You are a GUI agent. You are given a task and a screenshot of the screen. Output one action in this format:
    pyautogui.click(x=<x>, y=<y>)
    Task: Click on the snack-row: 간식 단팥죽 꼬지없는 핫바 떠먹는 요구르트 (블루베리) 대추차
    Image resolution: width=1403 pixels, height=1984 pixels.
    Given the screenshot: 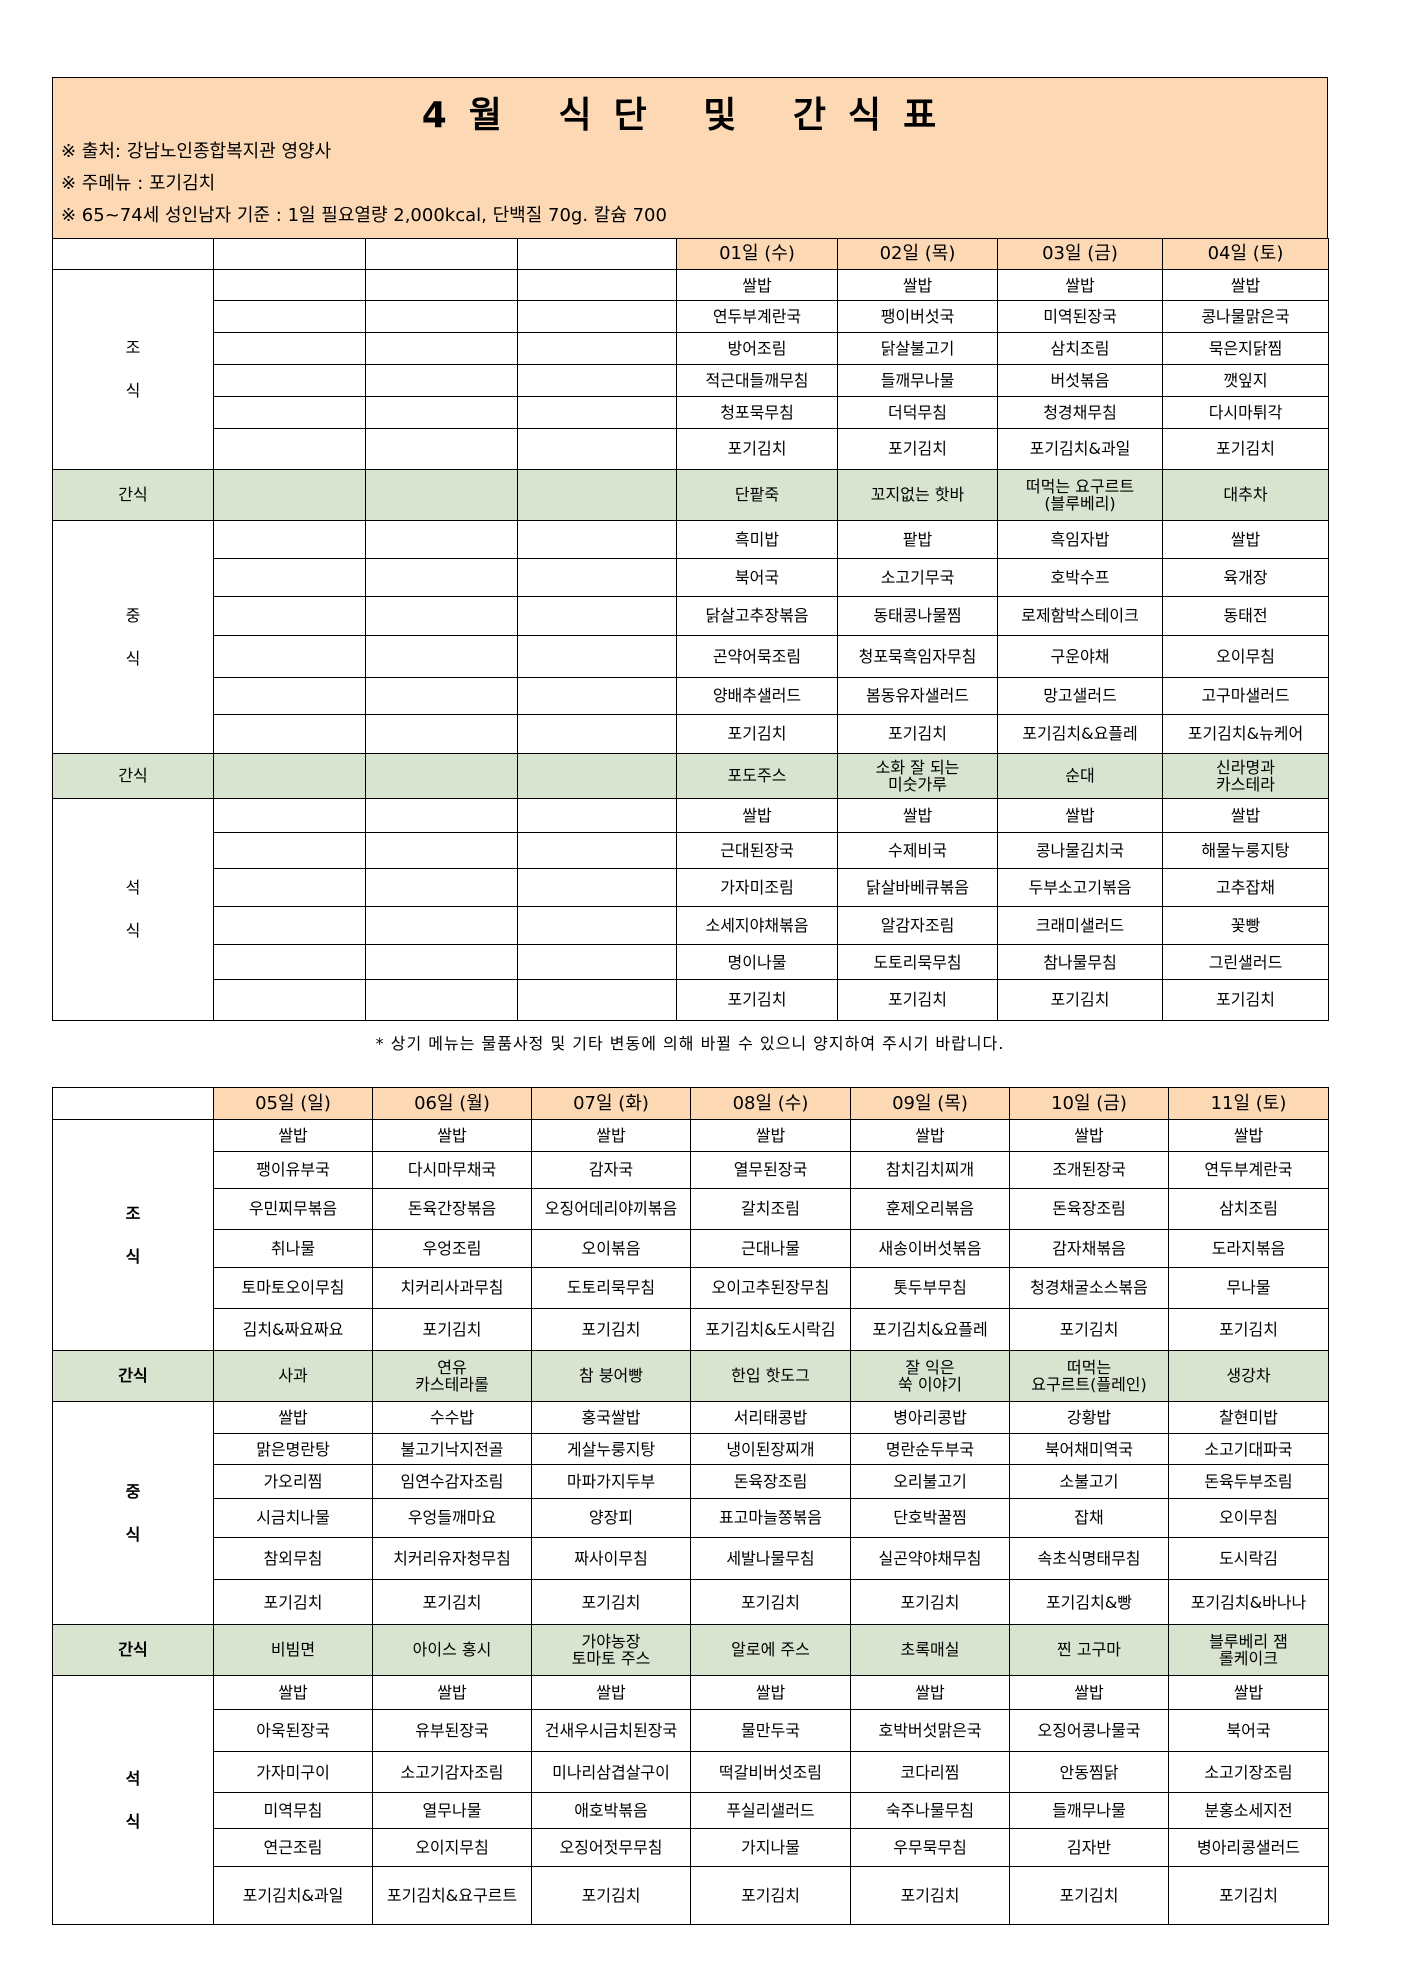 What is the action you would take?
    pyautogui.click(x=690, y=494)
    